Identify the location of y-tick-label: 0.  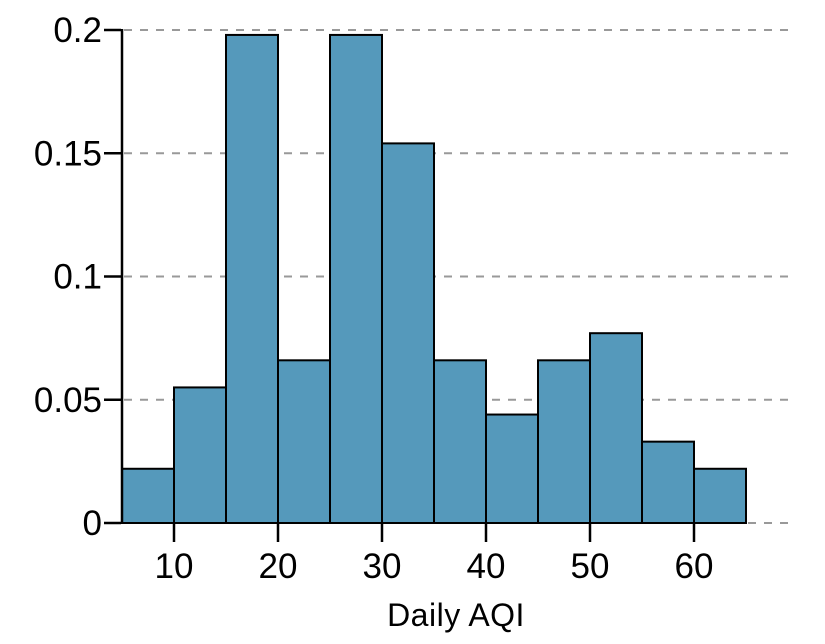
(92, 523).